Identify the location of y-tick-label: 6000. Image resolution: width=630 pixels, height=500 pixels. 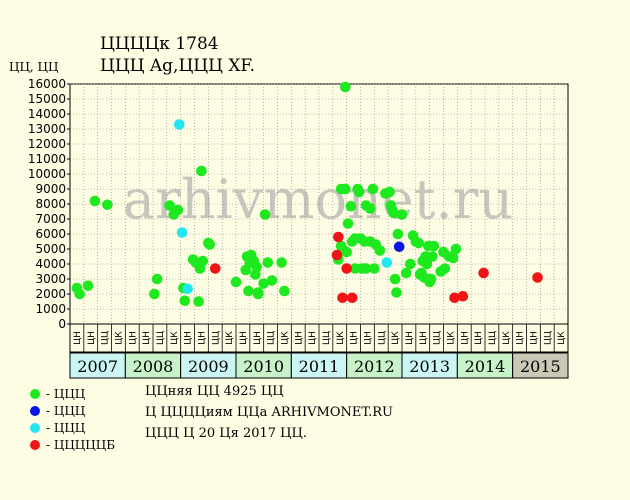
(50, 234).